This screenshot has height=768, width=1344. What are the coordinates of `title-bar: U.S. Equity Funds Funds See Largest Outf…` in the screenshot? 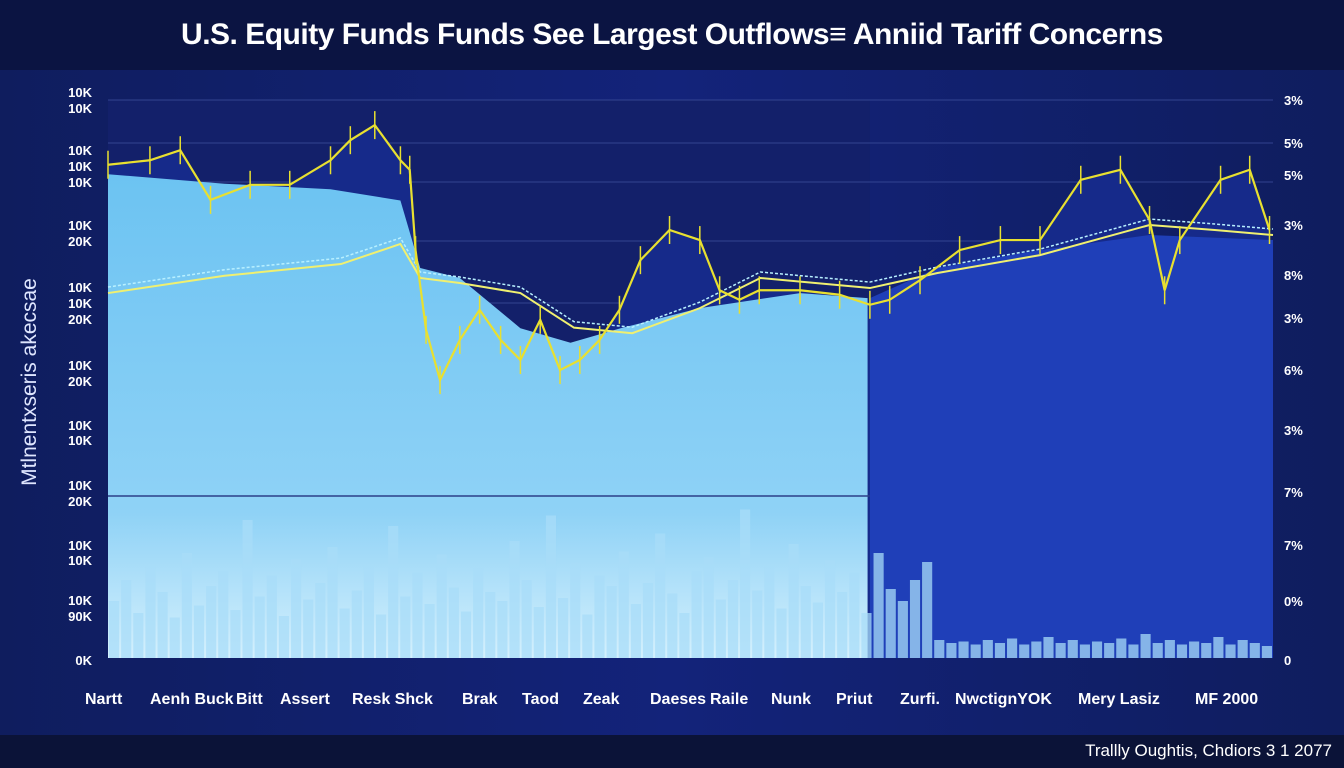 It's located at (672, 35).